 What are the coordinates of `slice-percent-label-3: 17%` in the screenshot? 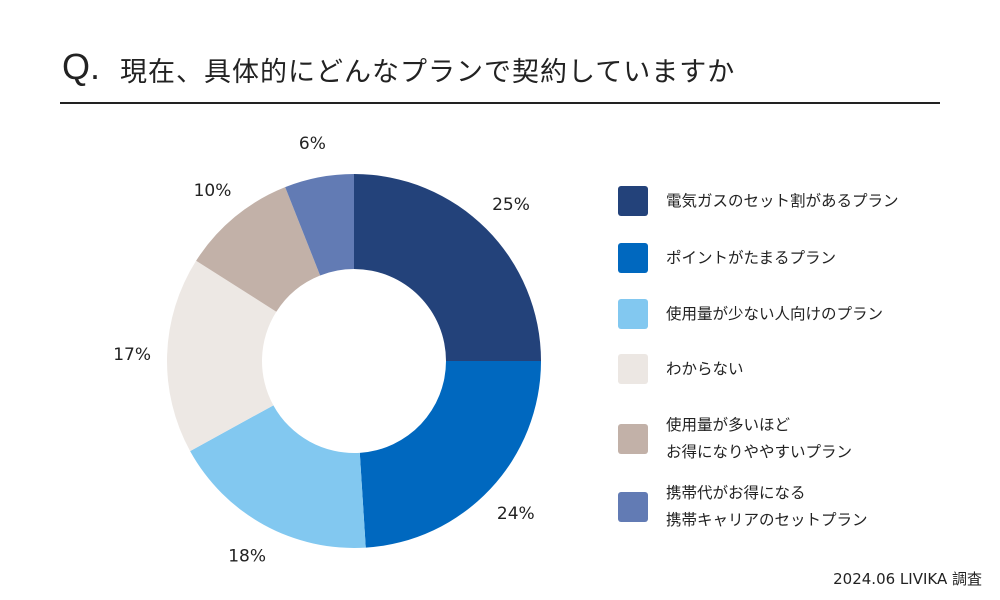 It's located at (132, 355).